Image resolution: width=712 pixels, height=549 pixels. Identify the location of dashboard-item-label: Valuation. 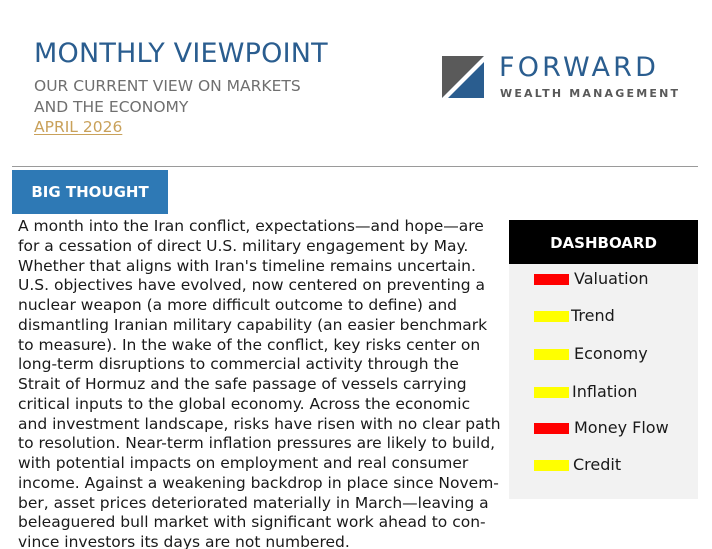
(611, 278).